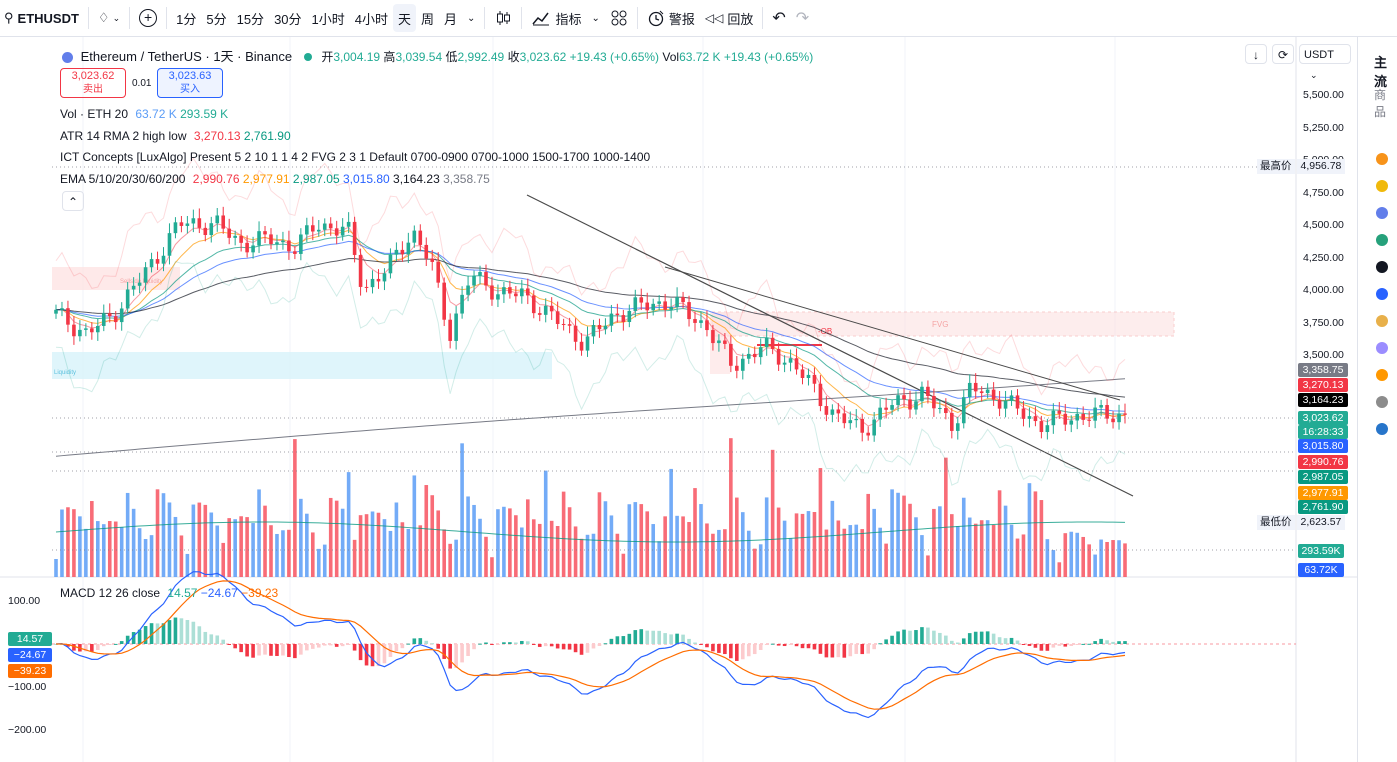 Image resolution: width=1397 pixels, height=762 pixels. What do you see at coordinates (595, 18) in the screenshot?
I see `indicators-dropdown: ⌄` at bounding box center [595, 18].